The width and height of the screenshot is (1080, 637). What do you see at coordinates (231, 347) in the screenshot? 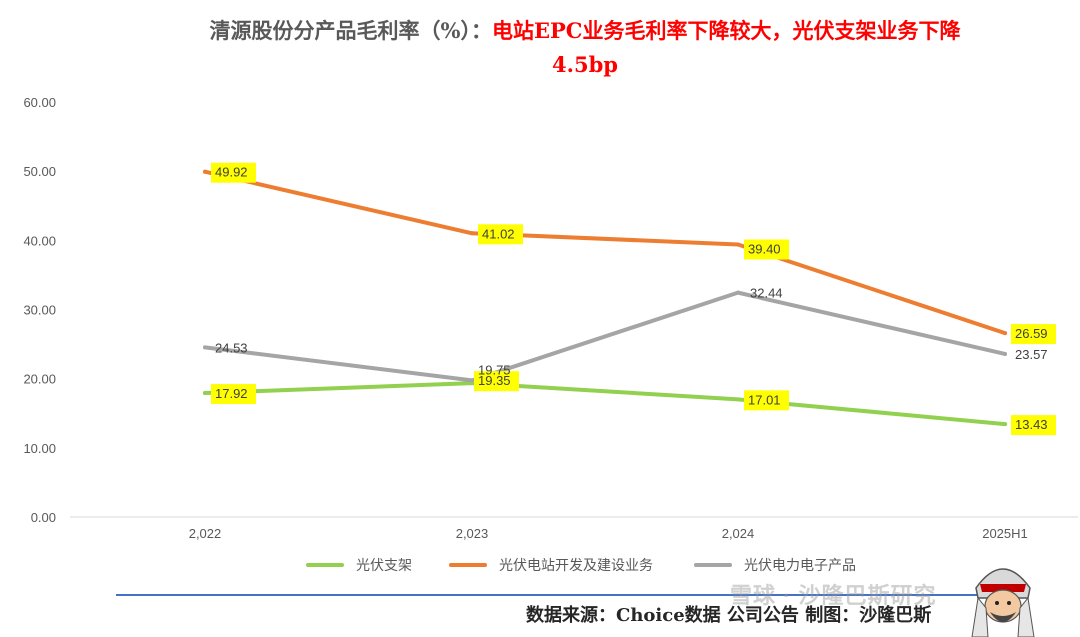
I see `data-label: 24.53` at bounding box center [231, 347].